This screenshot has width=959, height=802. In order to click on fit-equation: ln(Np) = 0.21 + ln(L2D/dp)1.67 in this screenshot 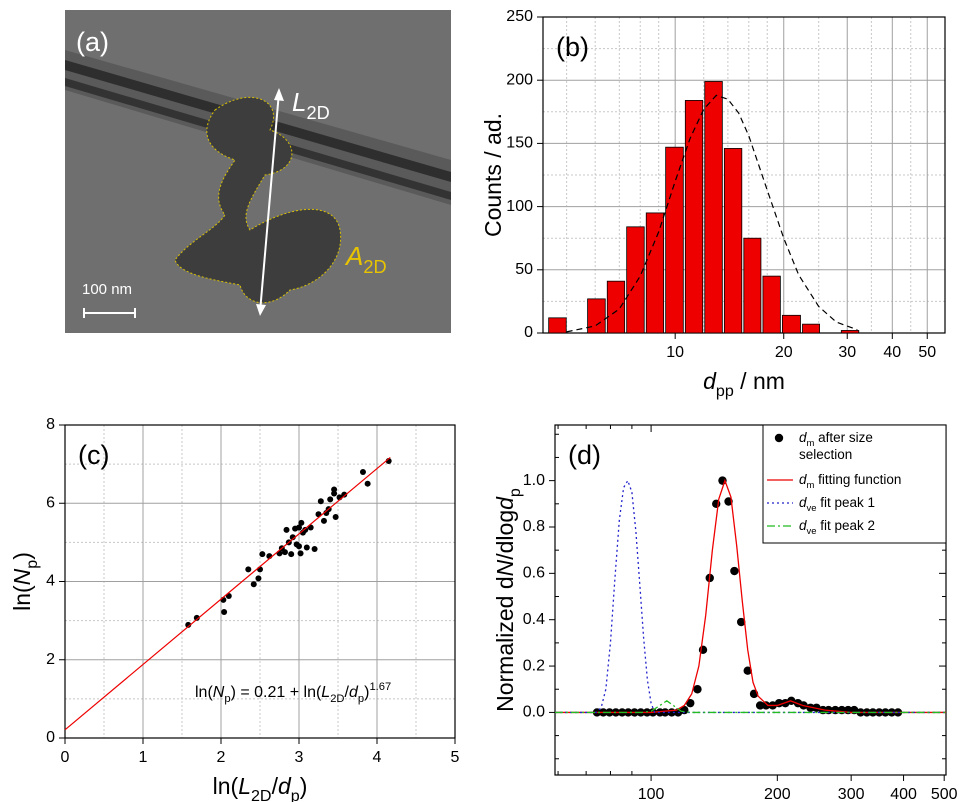, I will do `click(293, 693)`.